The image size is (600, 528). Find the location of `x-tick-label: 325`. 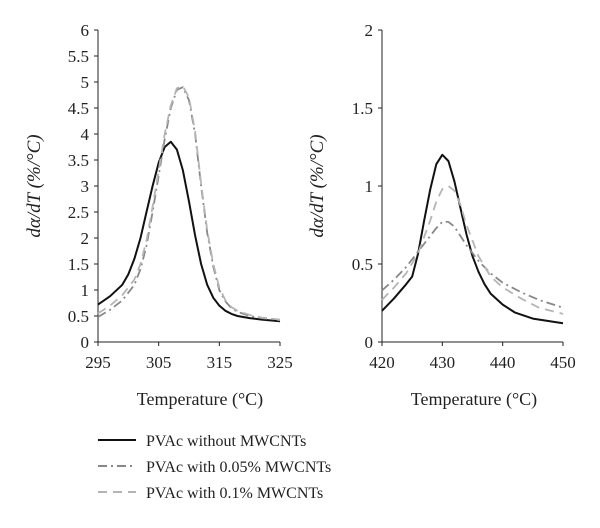

x-tick-label: 325 is located at coordinates (280, 362).